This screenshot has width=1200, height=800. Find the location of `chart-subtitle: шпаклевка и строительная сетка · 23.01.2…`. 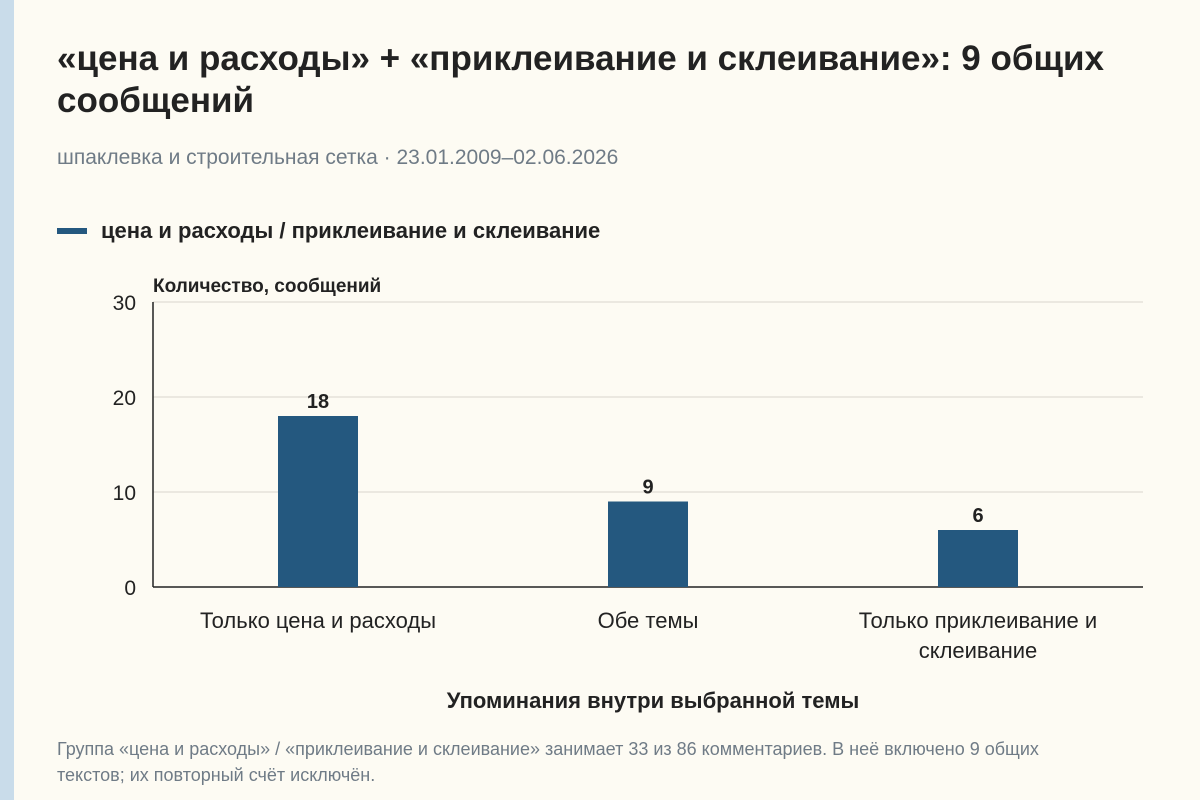

chart-subtitle: шпаклевка и строительная сетка · 23.01.2… is located at coordinates (338, 157).